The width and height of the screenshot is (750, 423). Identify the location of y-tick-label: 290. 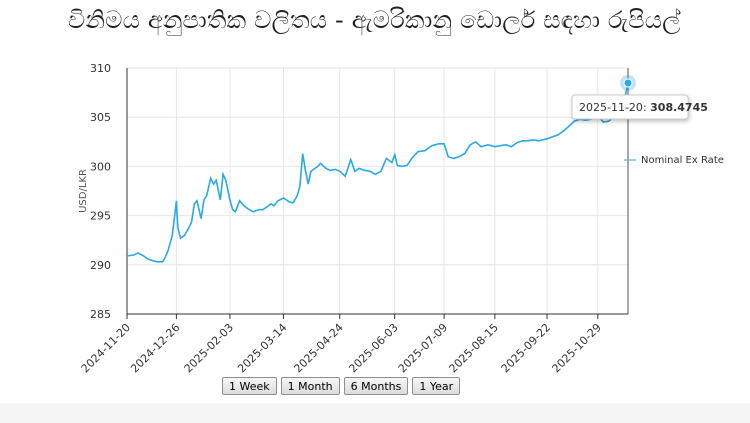
(100, 265).